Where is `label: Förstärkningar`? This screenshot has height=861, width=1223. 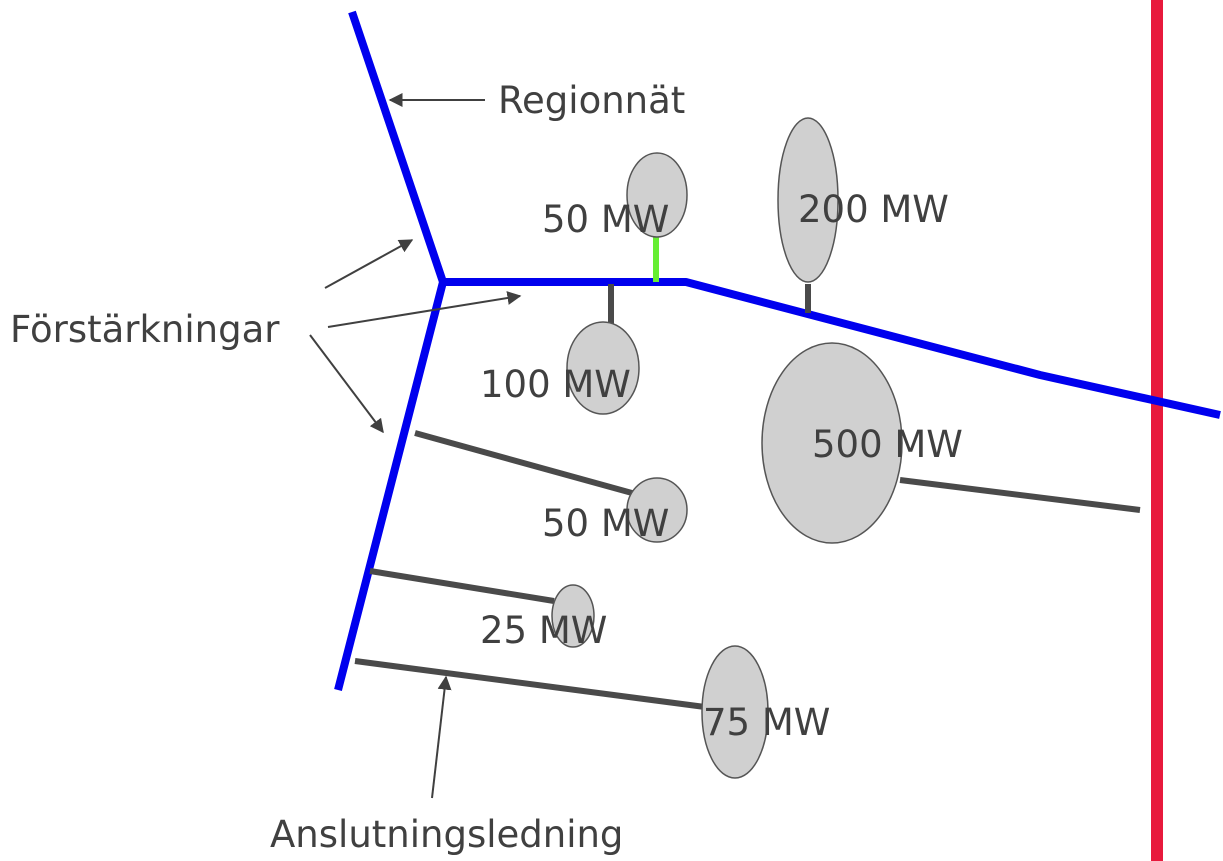
label: Förstärkningar is located at coordinates (145, 329).